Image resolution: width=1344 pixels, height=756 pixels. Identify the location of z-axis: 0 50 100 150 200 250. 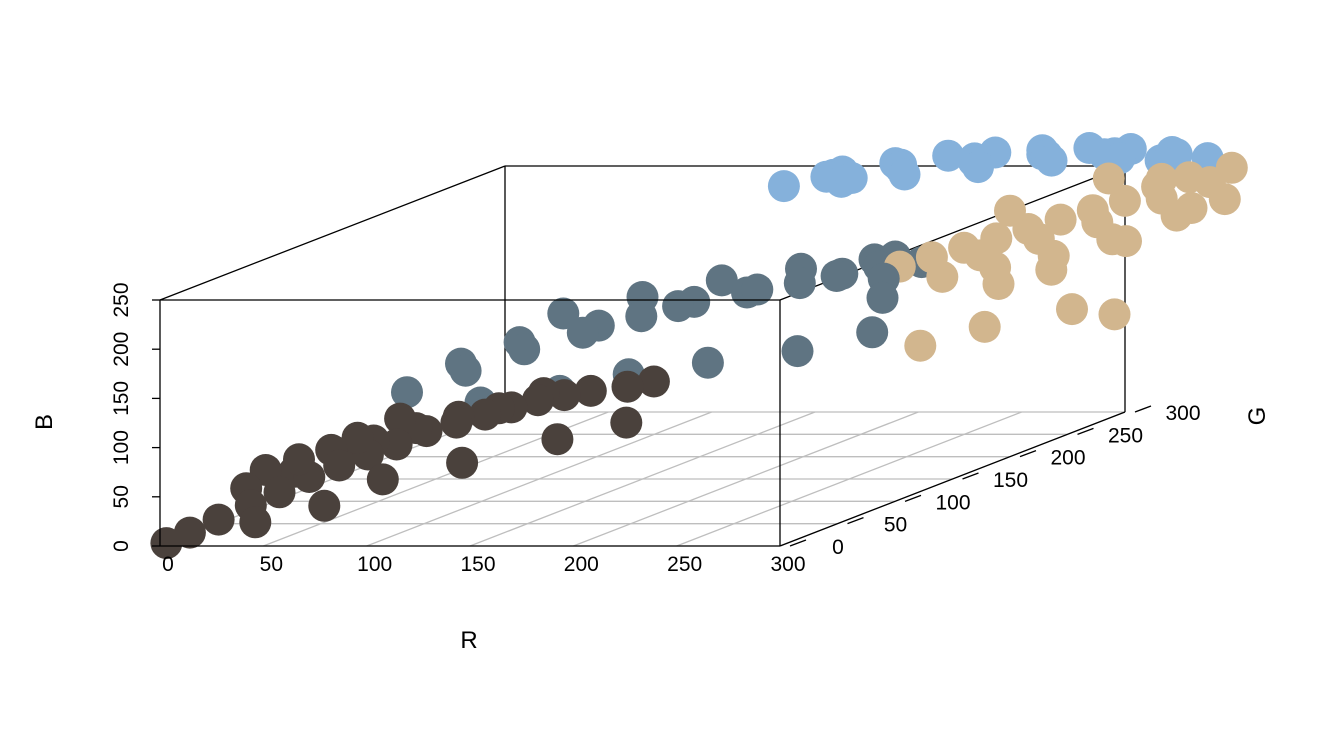
(135, 417).